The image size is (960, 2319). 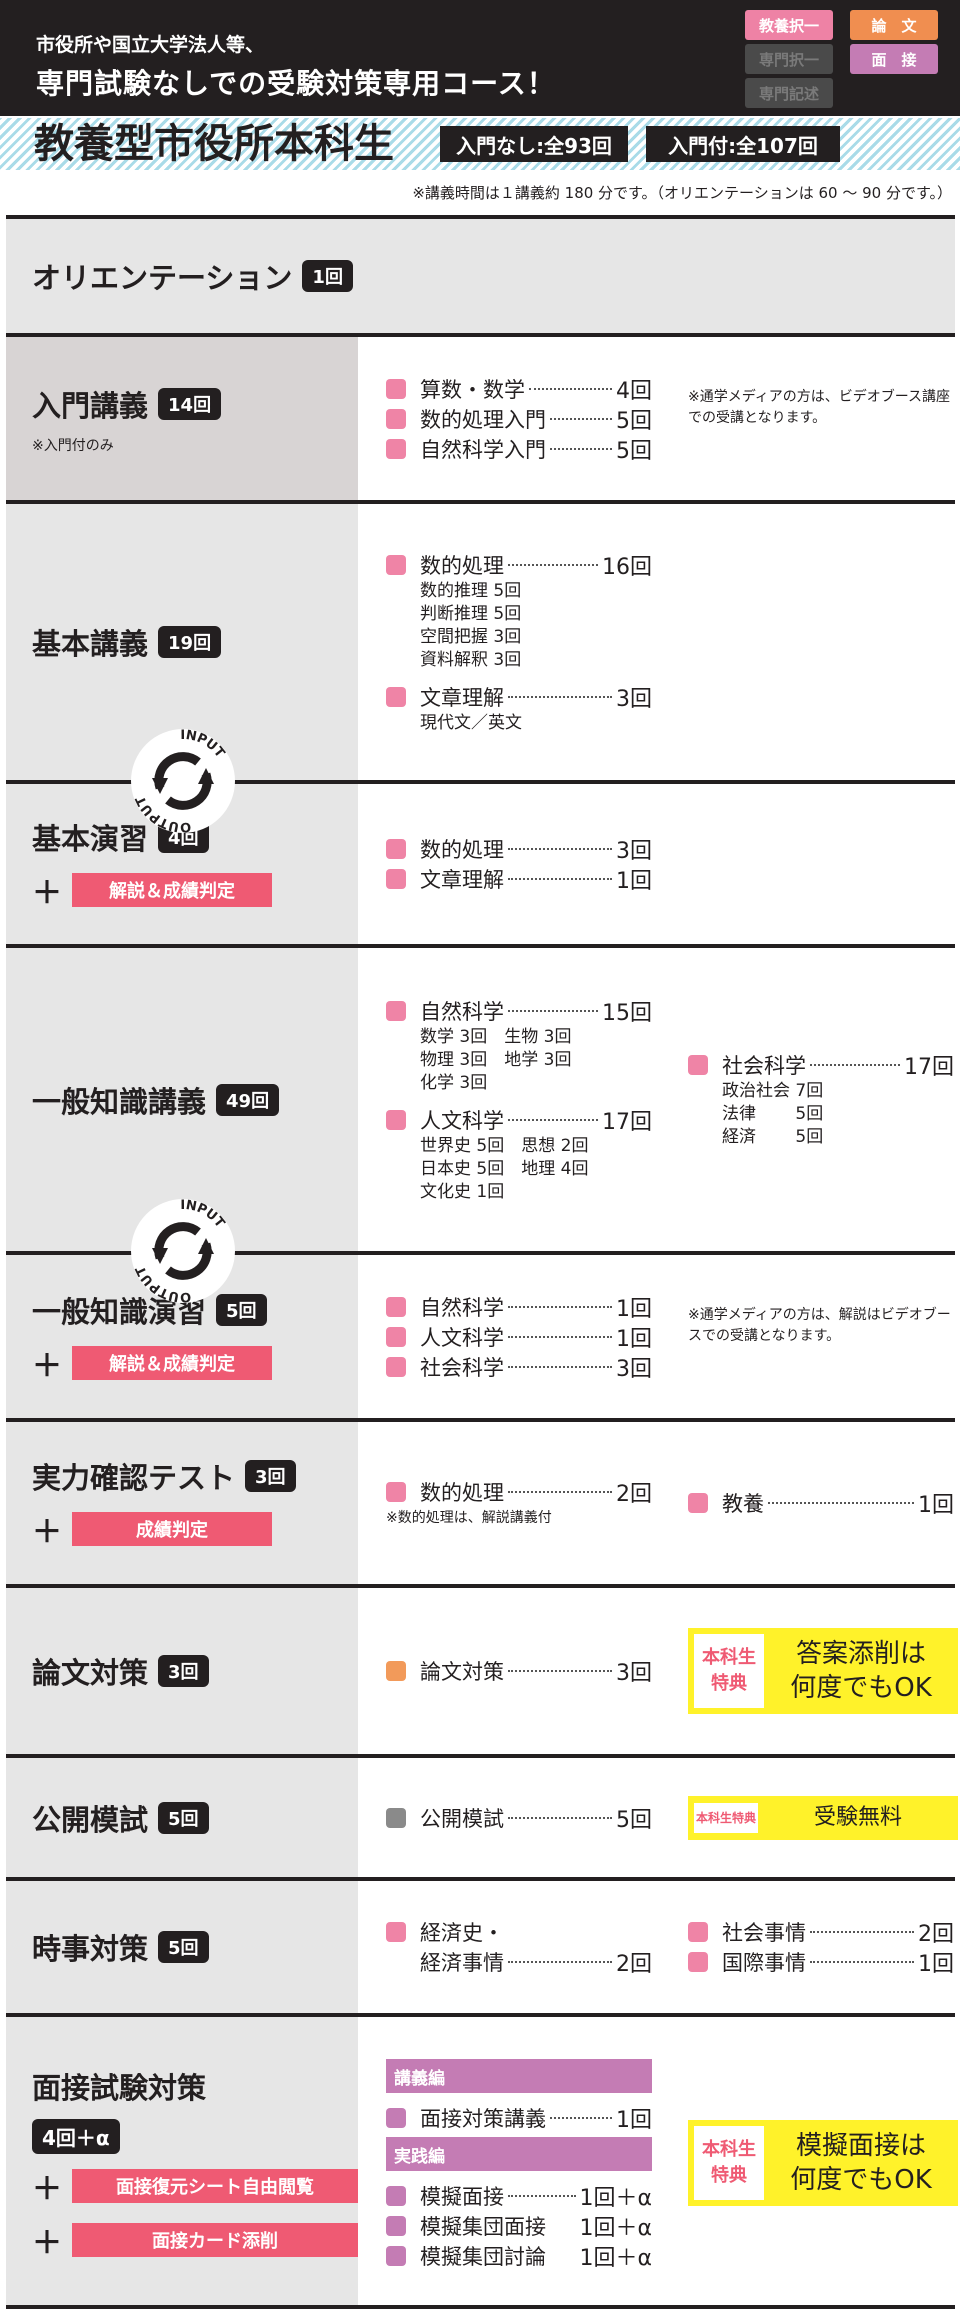 What do you see at coordinates (519, 2118) in the screenshot?
I see `course-item: 面接対策講義 1回` at bounding box center [519, 2118].